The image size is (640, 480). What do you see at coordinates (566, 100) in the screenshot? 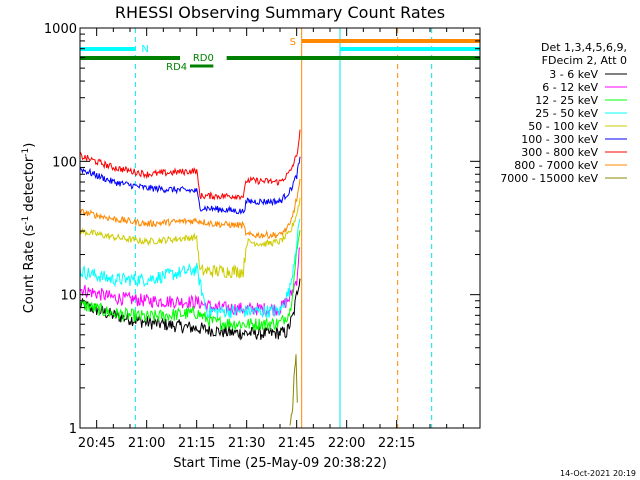
I see `legend-label: 12 - 25 keV` at bounding box center [566, 100].